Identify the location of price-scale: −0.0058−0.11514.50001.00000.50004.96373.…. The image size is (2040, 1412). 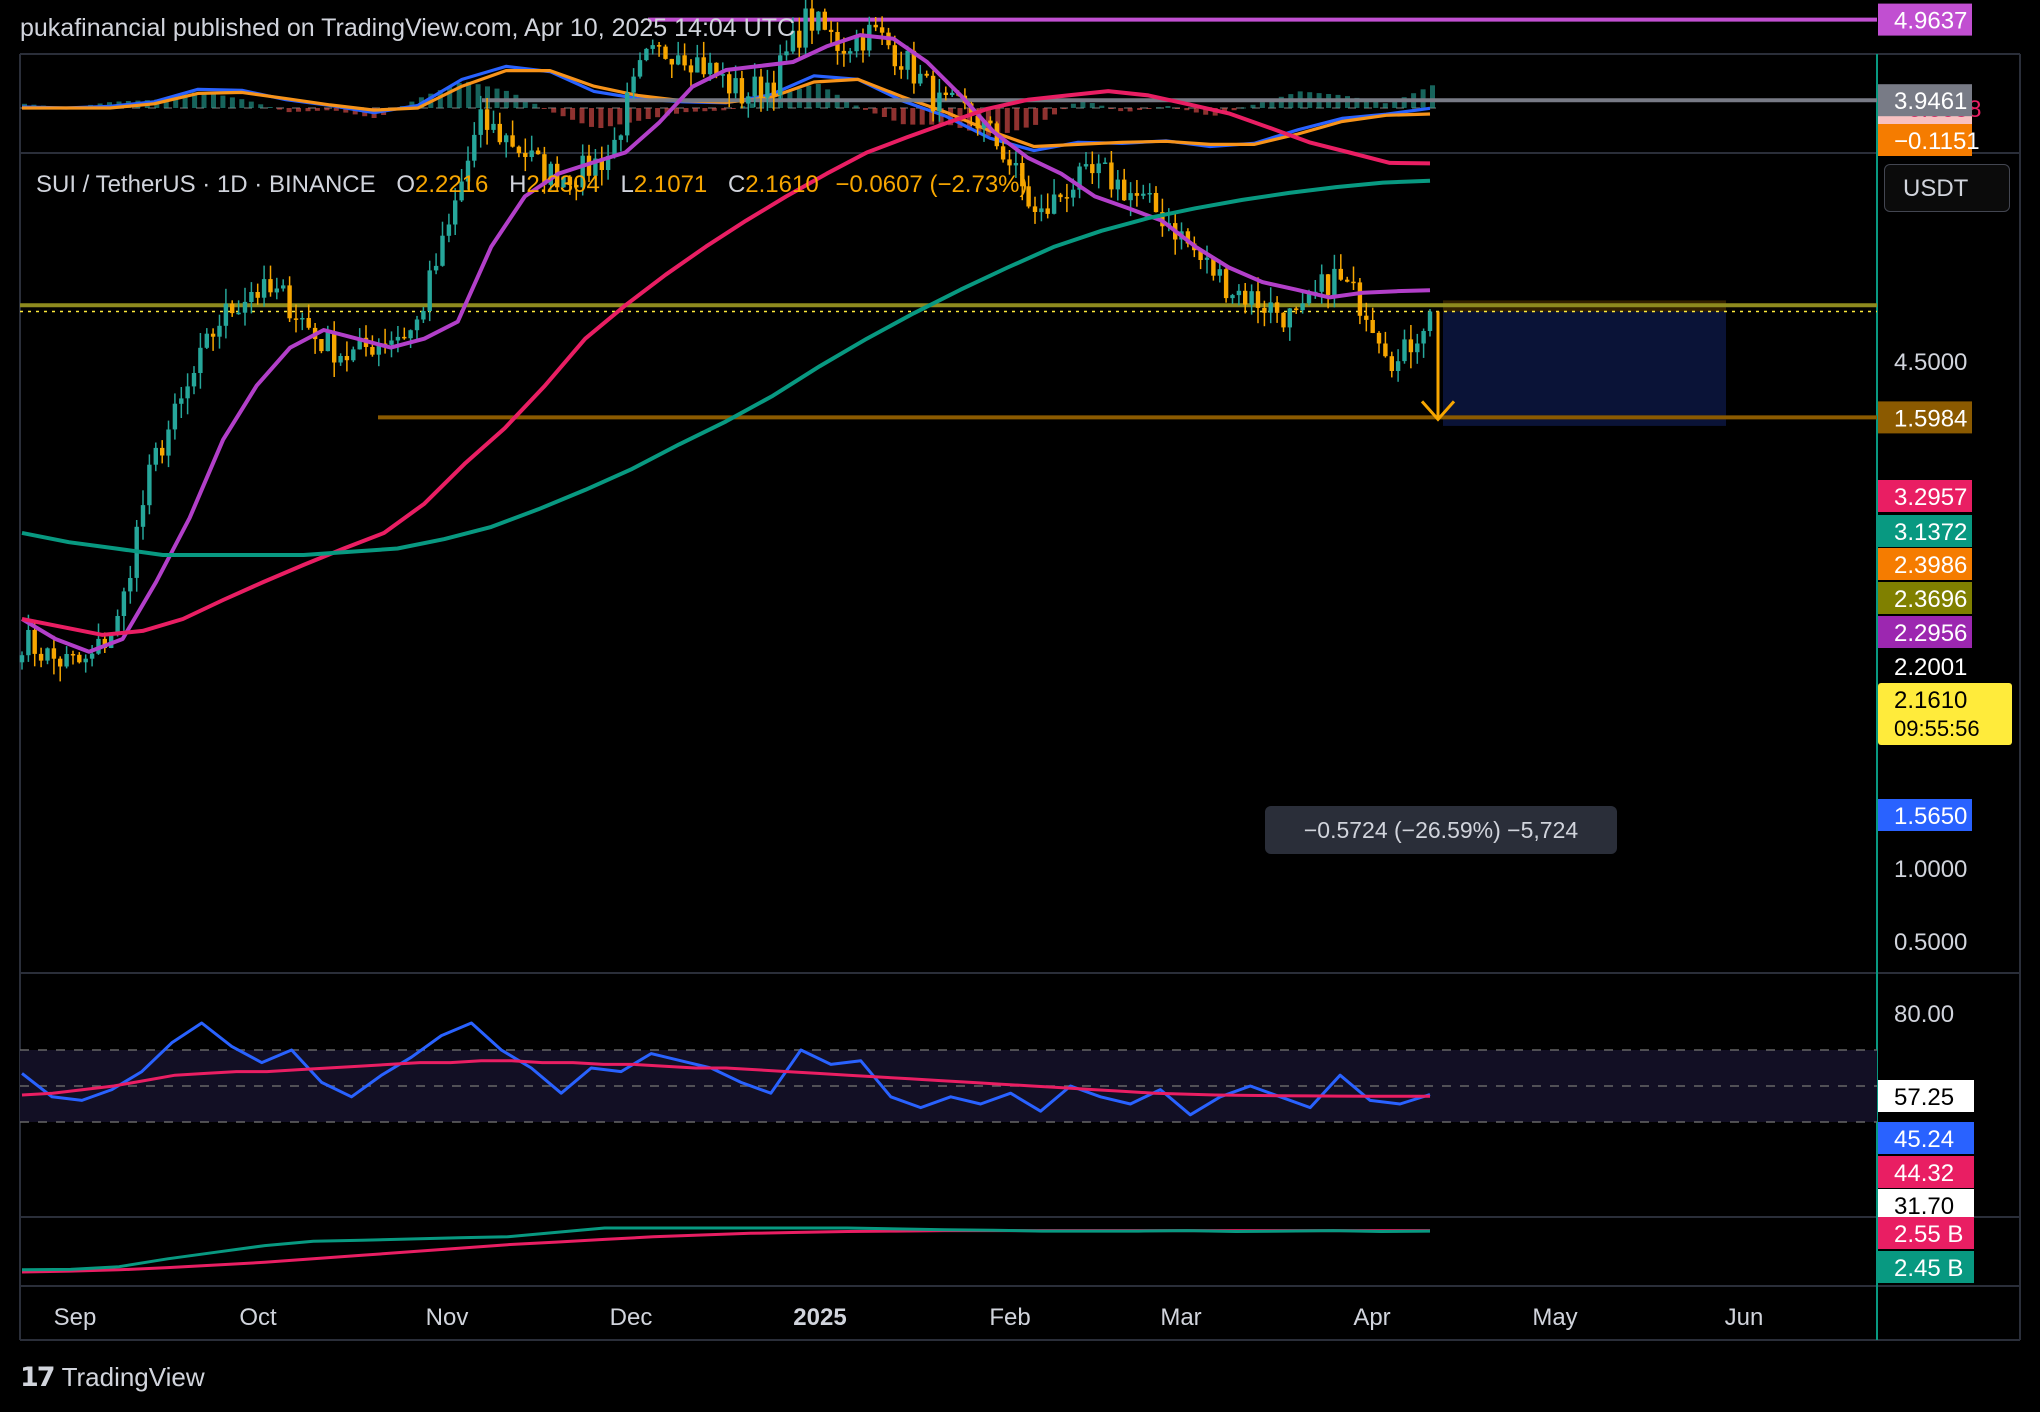
(1945, 643).